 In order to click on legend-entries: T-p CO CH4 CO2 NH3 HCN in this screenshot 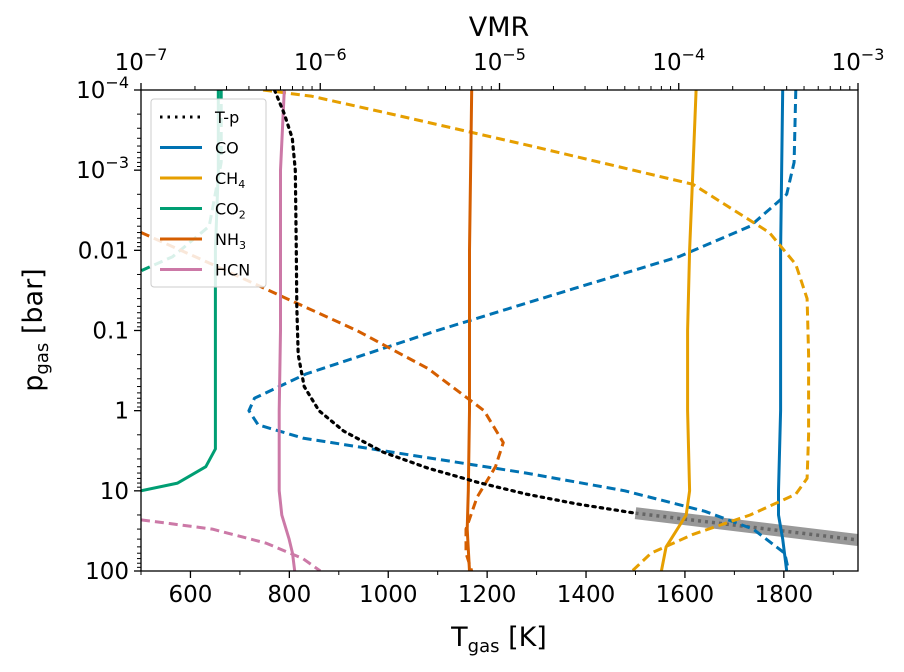, I will do `click(205, 194)`.